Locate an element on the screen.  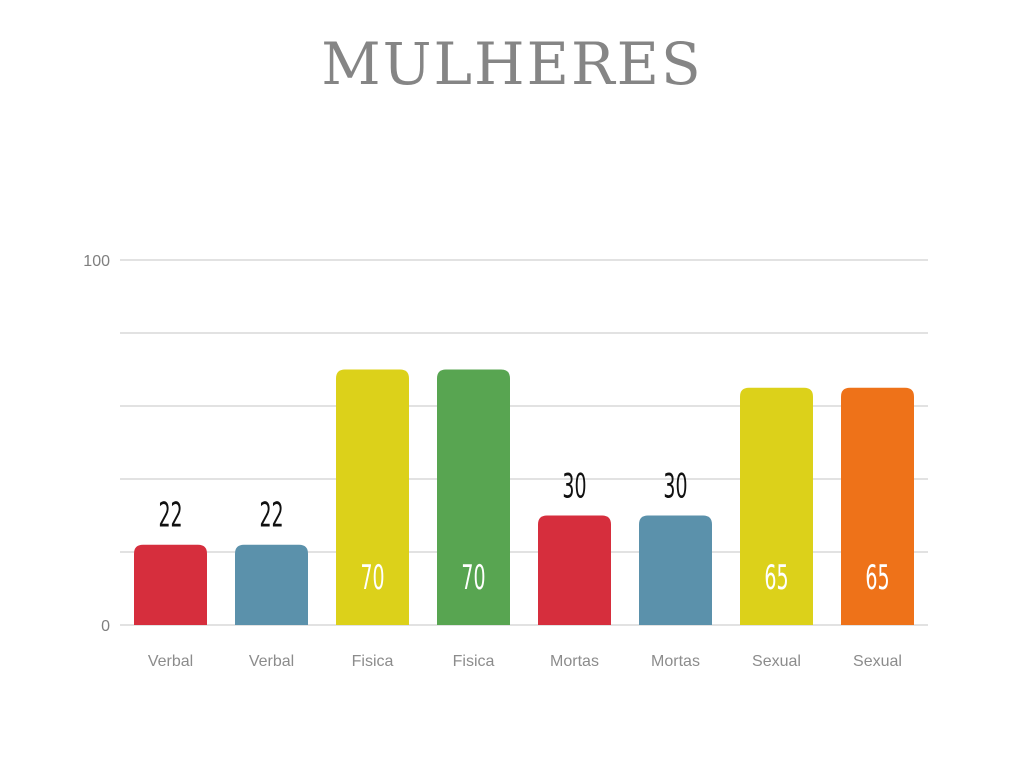
value-labels: 22 22 70 70 30 30 65 65 is located at coordinates (523, 531).